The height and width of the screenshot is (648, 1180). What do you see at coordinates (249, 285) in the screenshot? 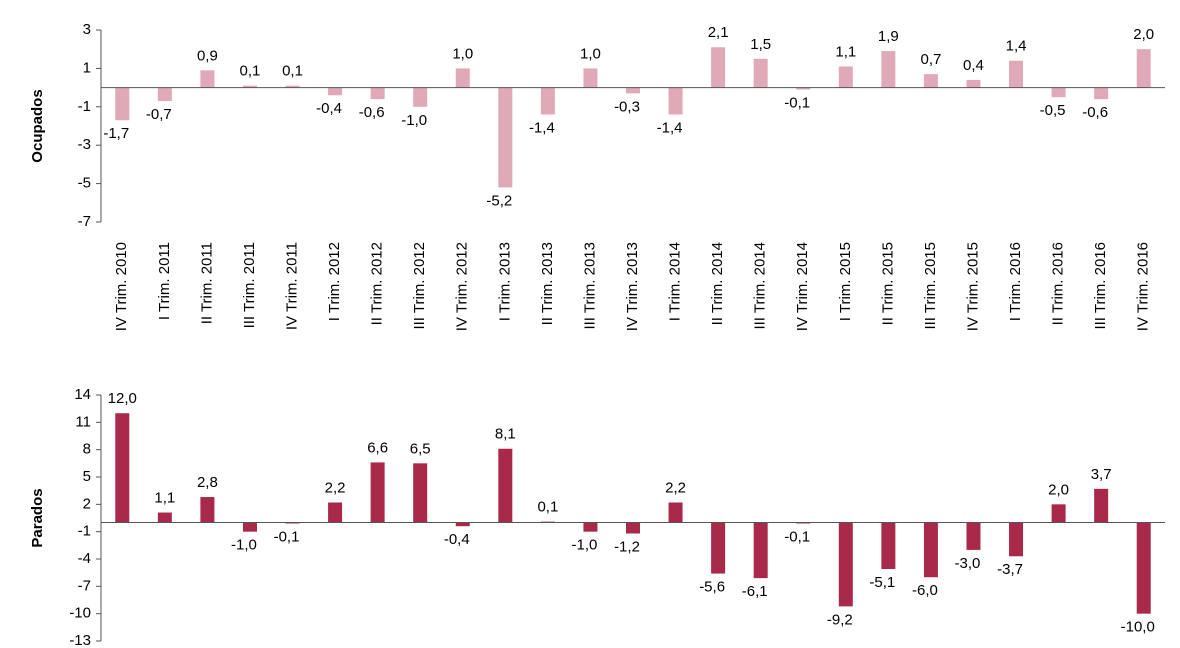
I see `x-tick-label: III Trim. 2011` at bounding box center [249, 285].